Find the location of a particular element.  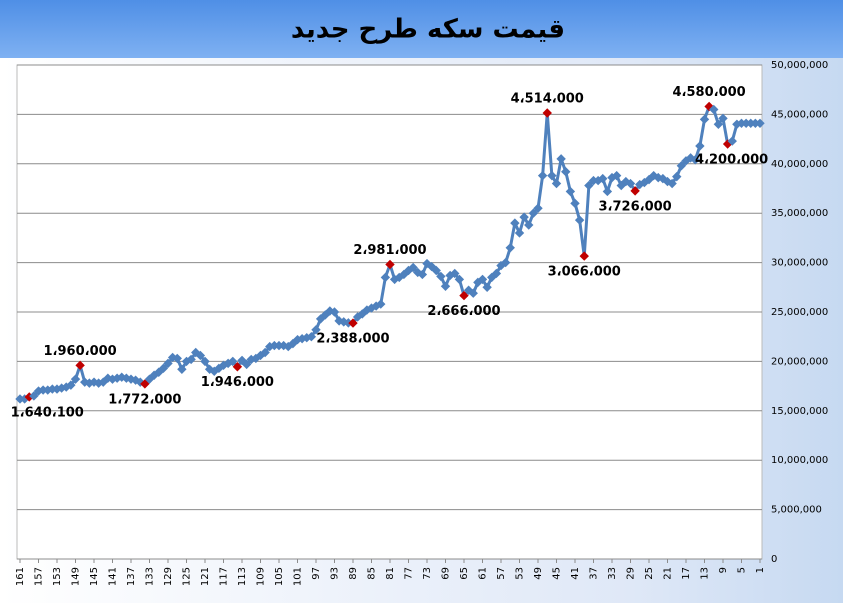

x-tick-label: 21 is located at coordinates (668, 573).